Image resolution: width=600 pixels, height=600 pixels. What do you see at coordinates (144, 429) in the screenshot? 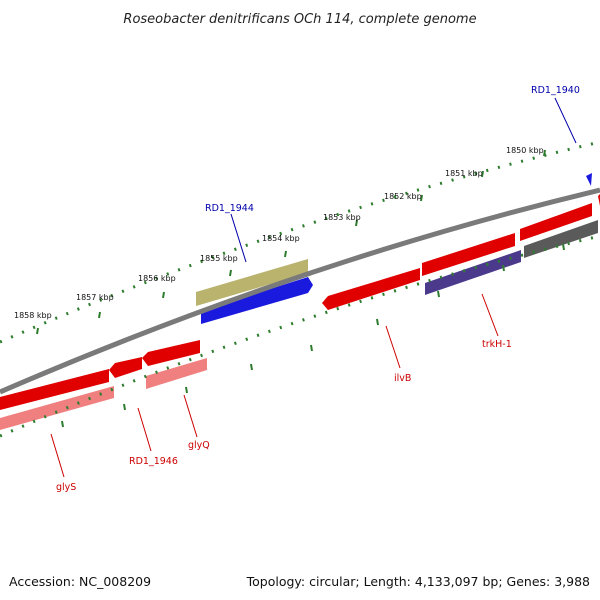
I see `leader-rd1-1946` at bounding box center [144, 429].